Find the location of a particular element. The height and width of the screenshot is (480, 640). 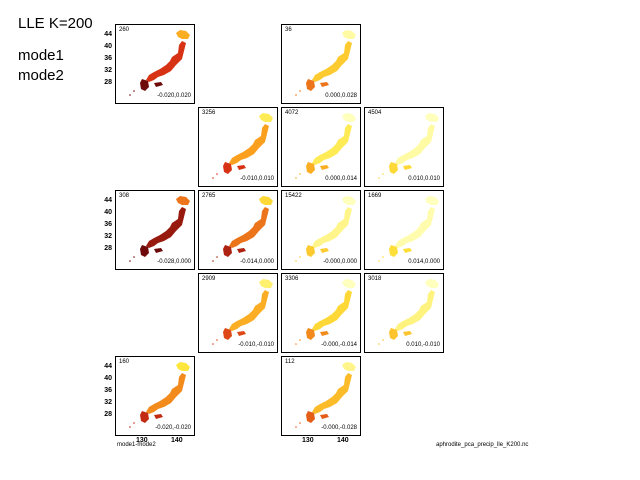

panel-range: 0.014,0.000 is located at coordinates (424, 262).